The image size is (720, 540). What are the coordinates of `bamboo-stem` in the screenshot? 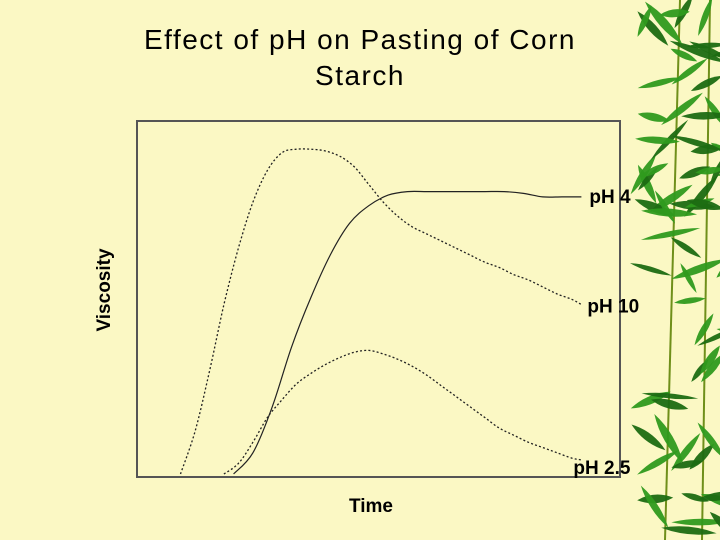 It's located at (672, 270).